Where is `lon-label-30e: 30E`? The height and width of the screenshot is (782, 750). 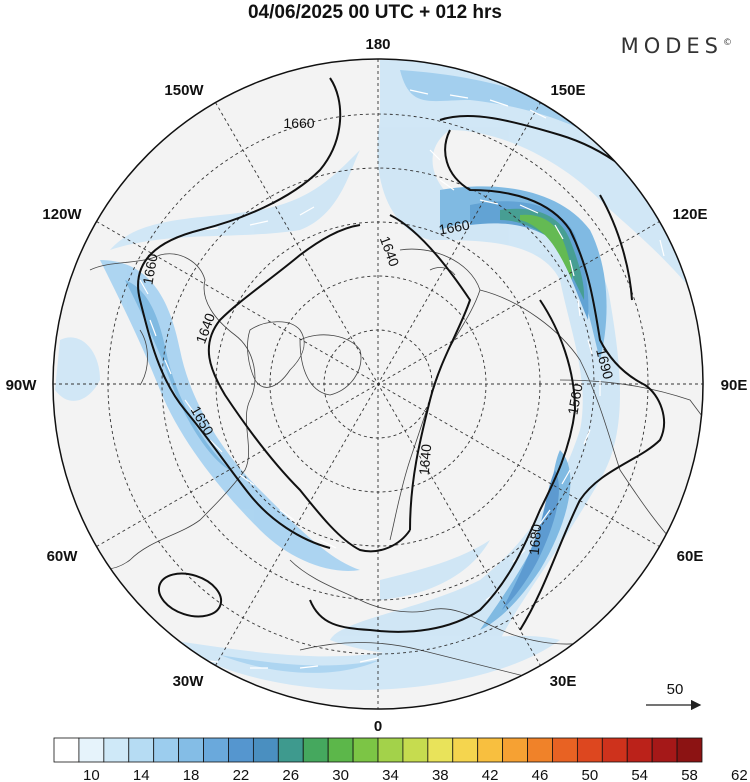 lon-label-30e: 30E is located at coordinates (563, 681).